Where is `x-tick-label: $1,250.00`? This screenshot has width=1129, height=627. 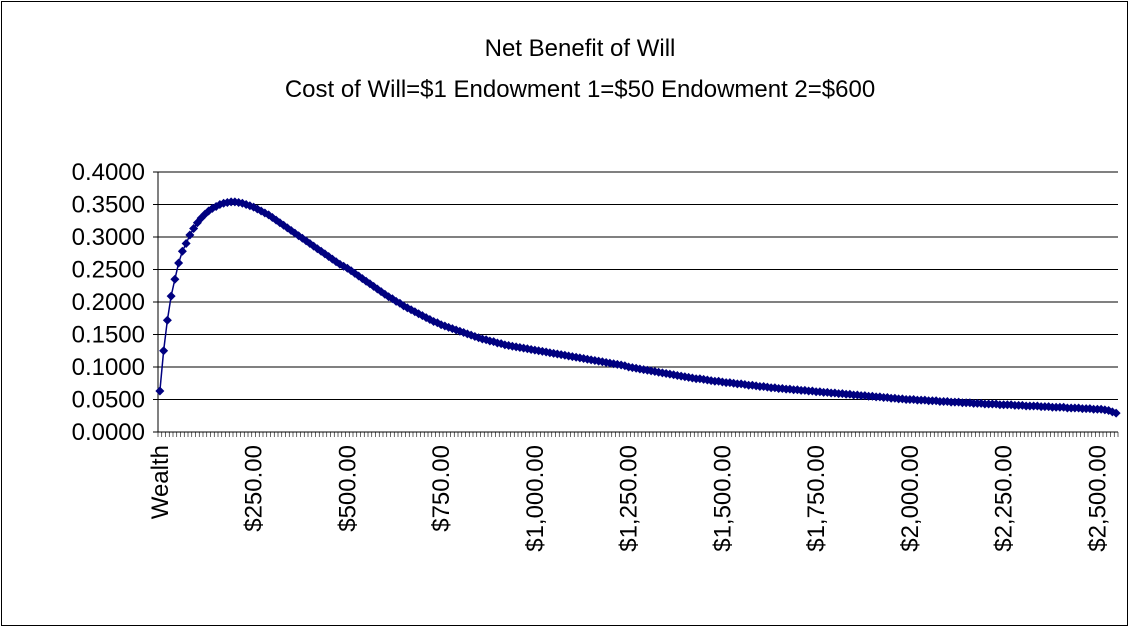 x-tick-label: $1,250.00 is located at coordinates (629, 498).